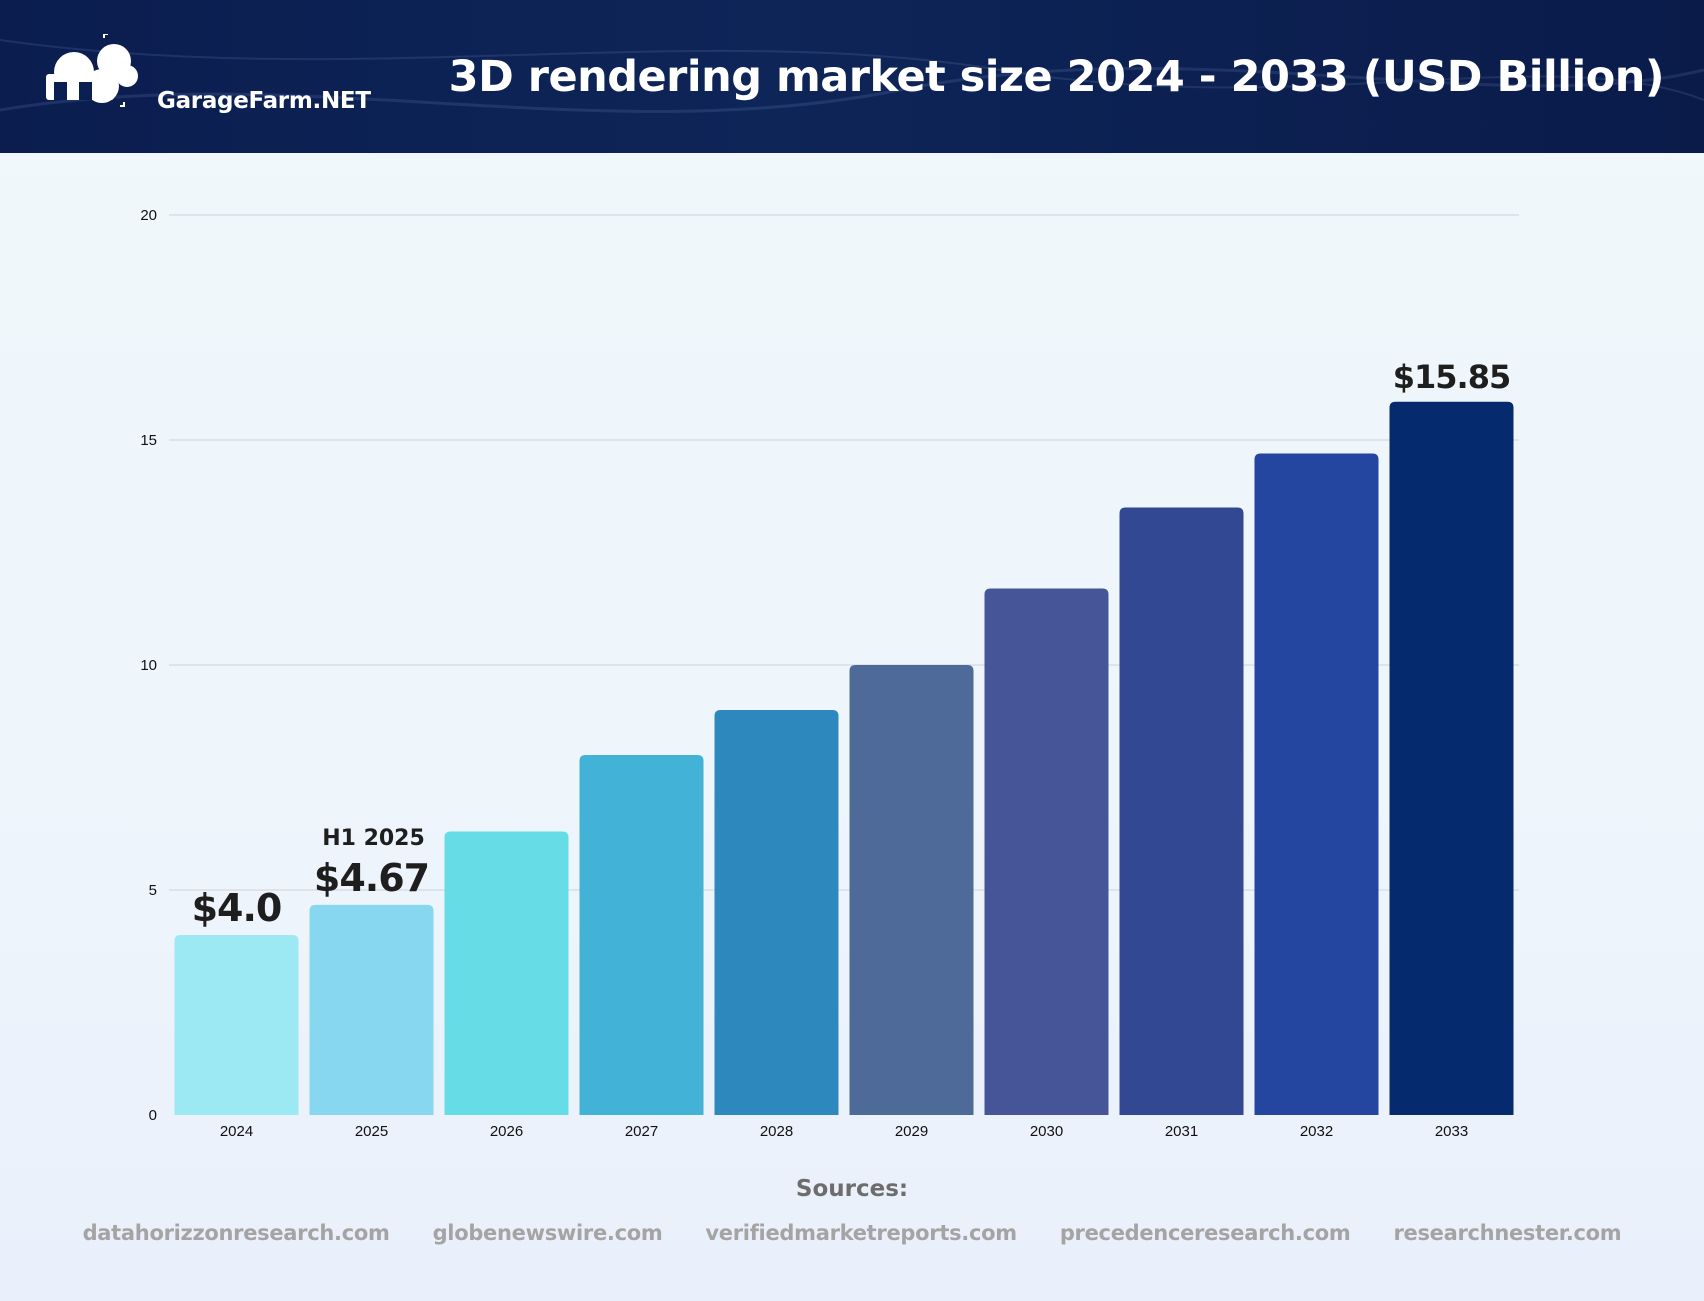  I want to click on source-link: globenewswire.com, so click(547, 1233).